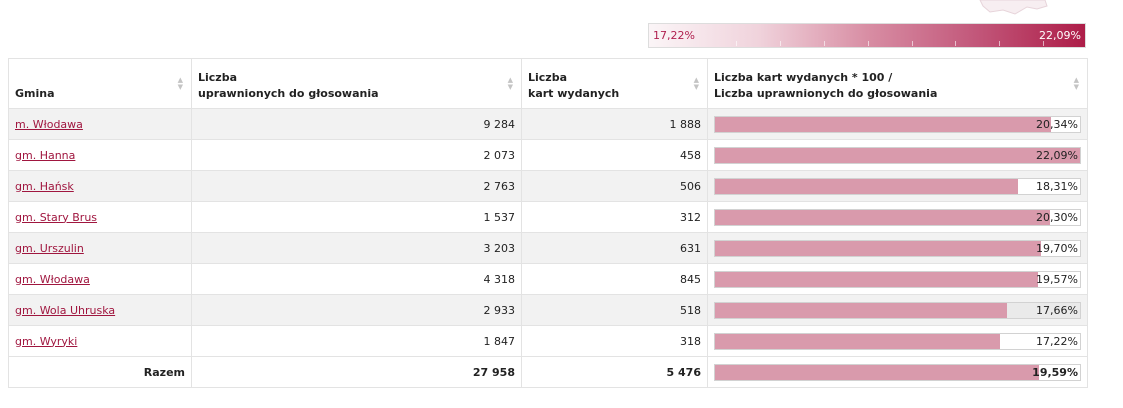 This screenshot has height=408, width=1123. I want to click on total-uprawnionych: 27 958, so click(356, 372).